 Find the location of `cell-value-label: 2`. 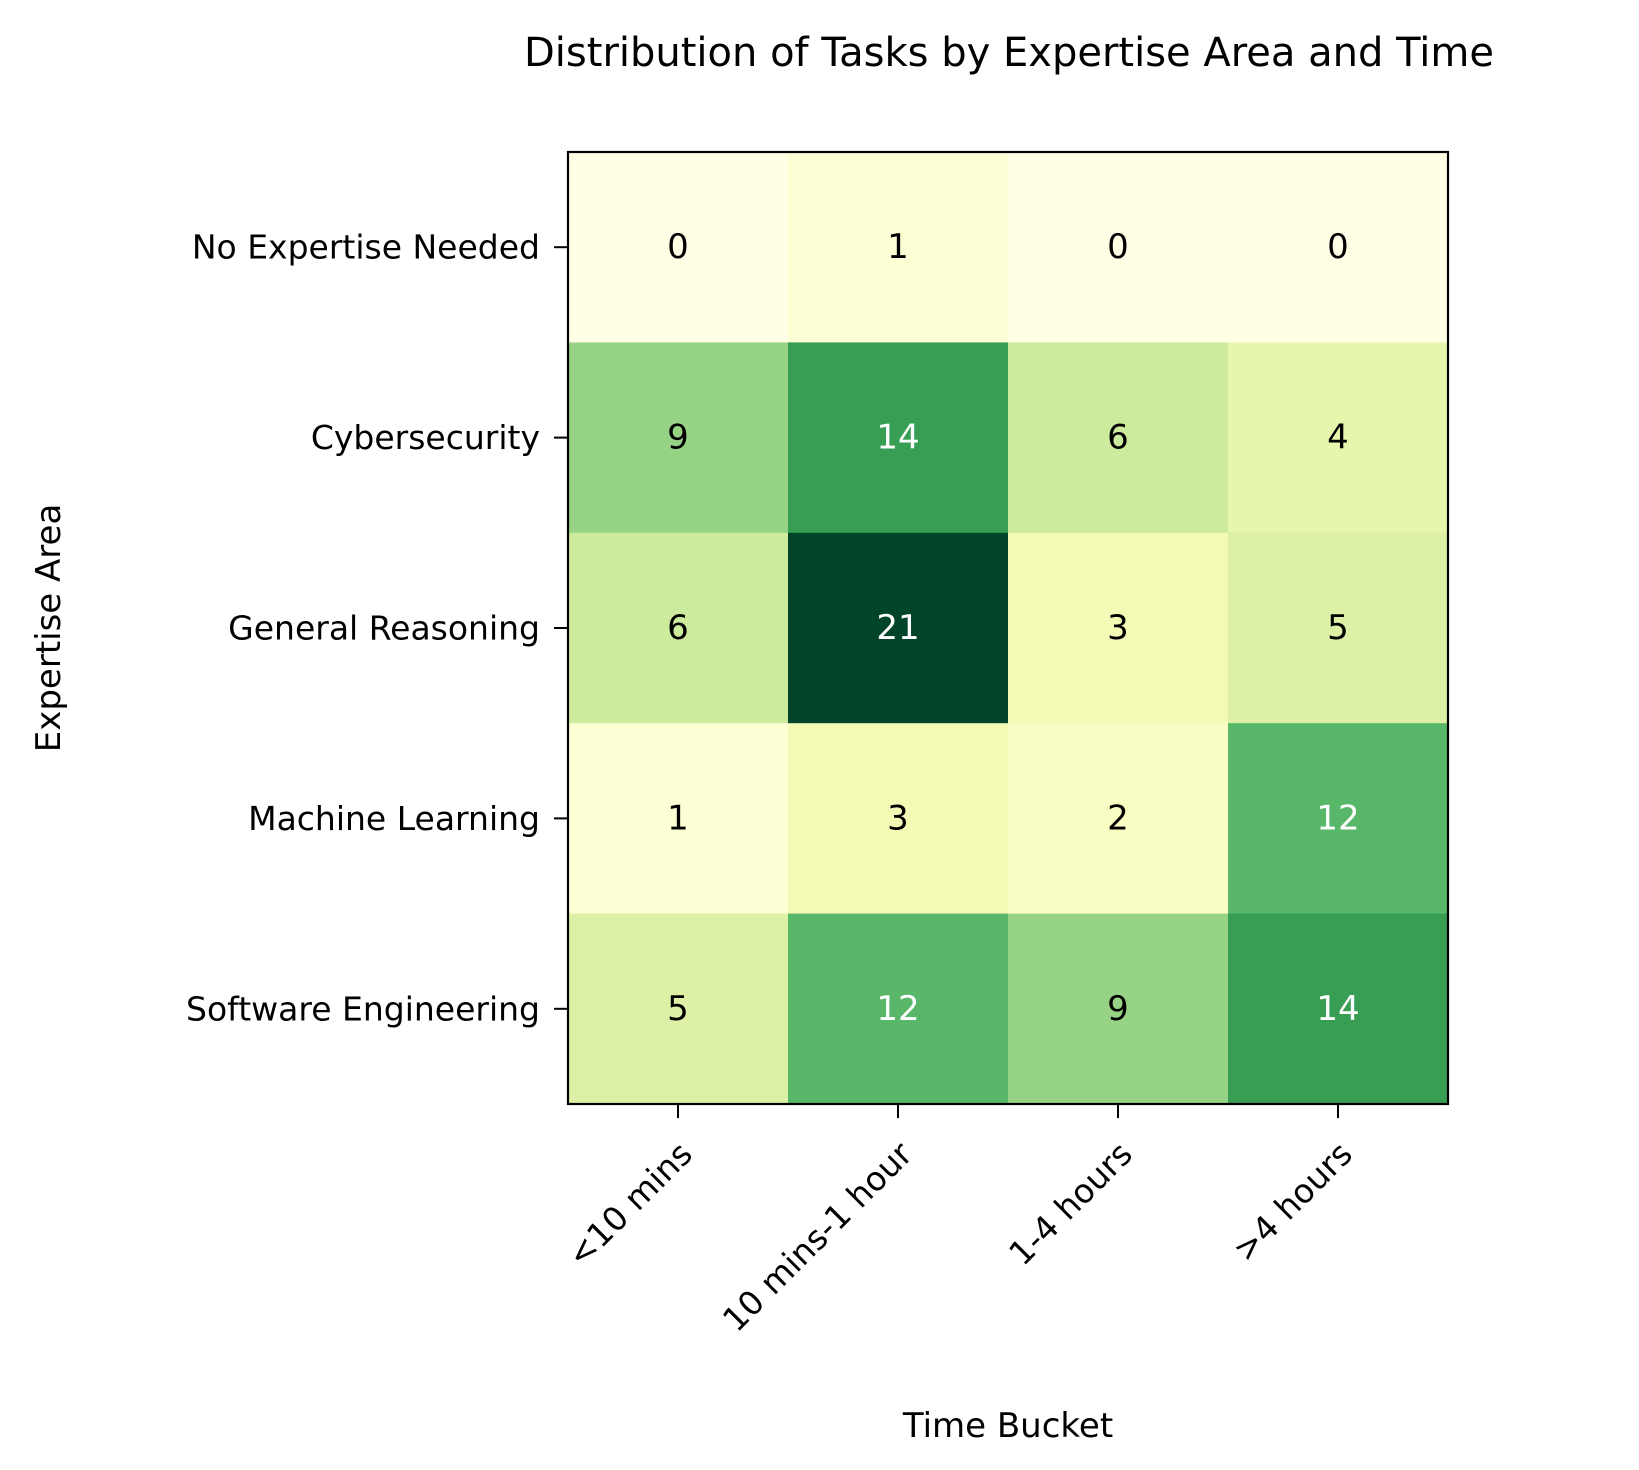

cell-value-label: 2 is located at coordinates (1118, 818).